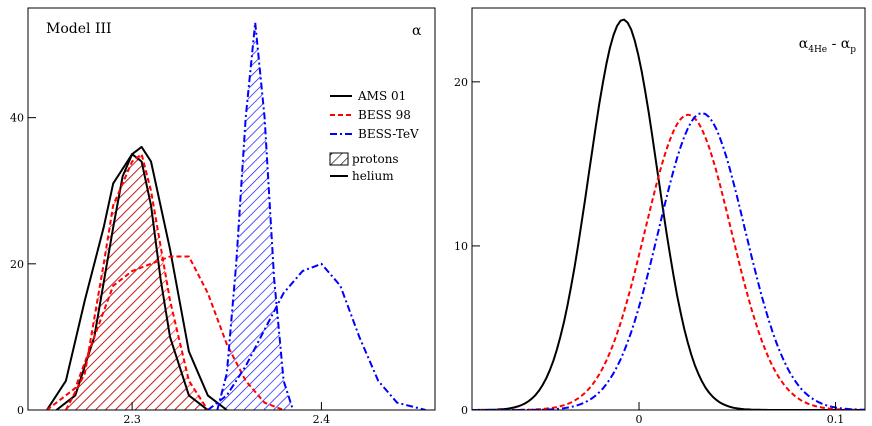 This screenshot has width=872, height=426. I want to click on series-line-ams-01-helium, so click(137, 277).